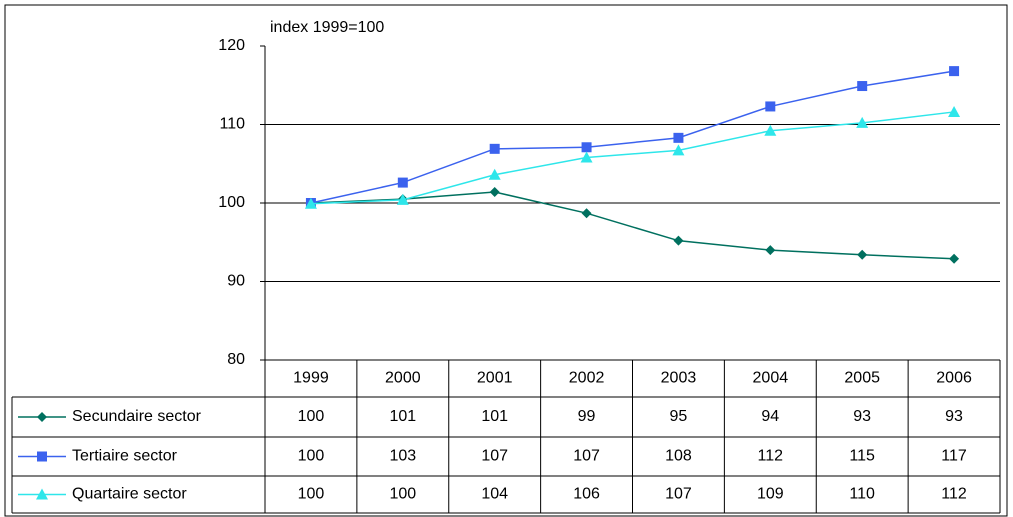 This screenshot has height=517, width=1013. Describe the element at coordinates (862, 456) in the screenshot. I see `table-cell: 115` at that location.